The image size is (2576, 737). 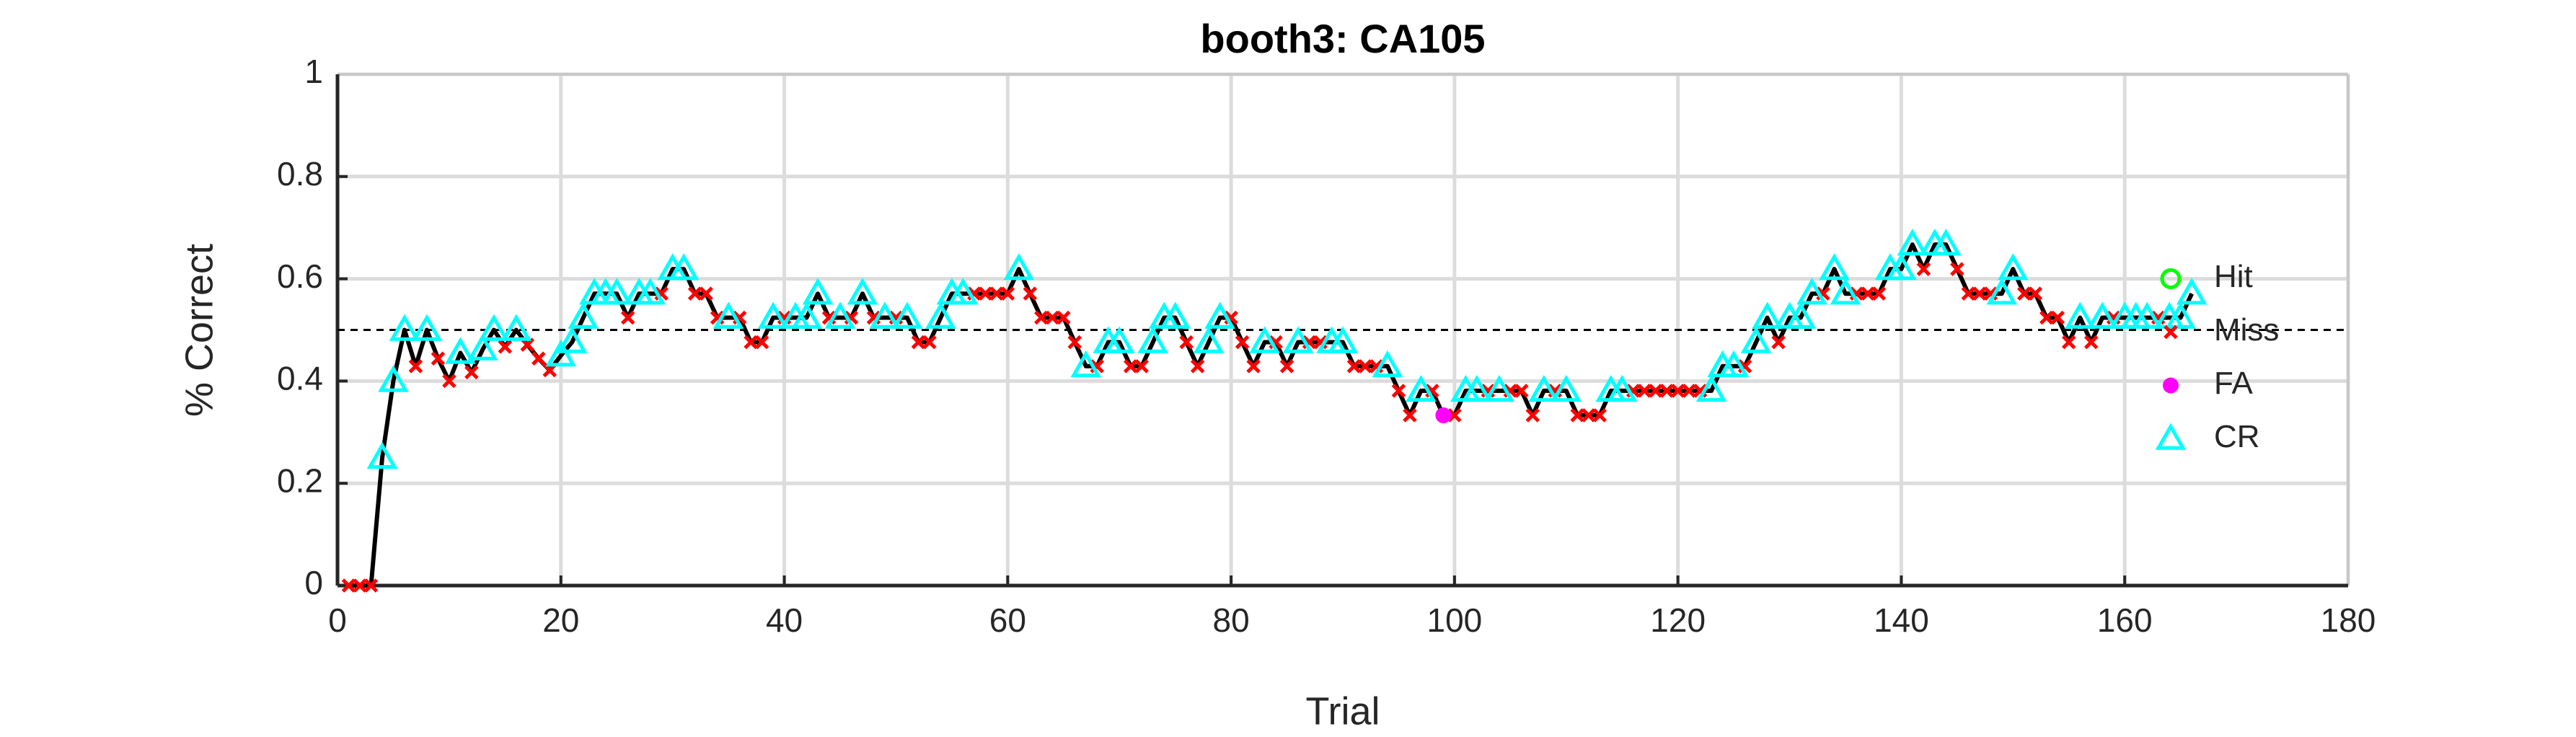 What do you see at coordinates (300, 480) in the screenshot?
I see `y-tick-label: 0.2` at bounding box center [300, 480].